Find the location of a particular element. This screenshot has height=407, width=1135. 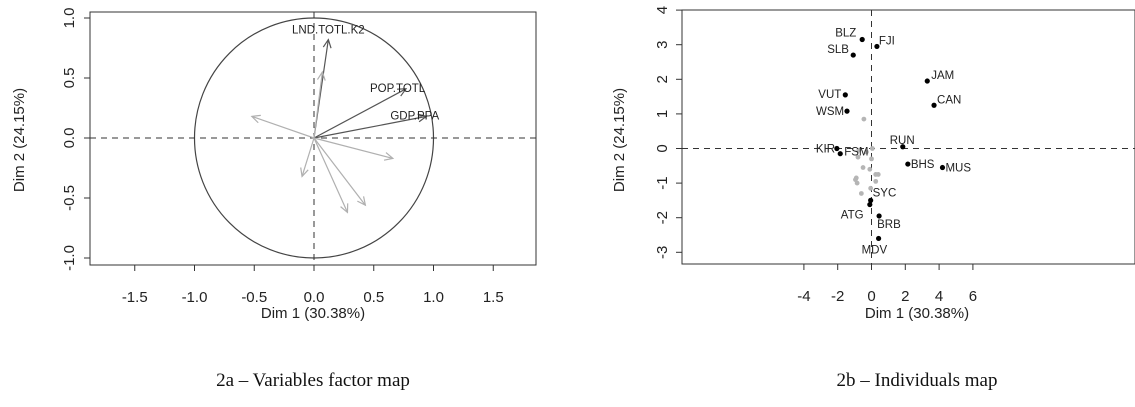

y-tick-label: 0 is located at coordinates (662, 148).